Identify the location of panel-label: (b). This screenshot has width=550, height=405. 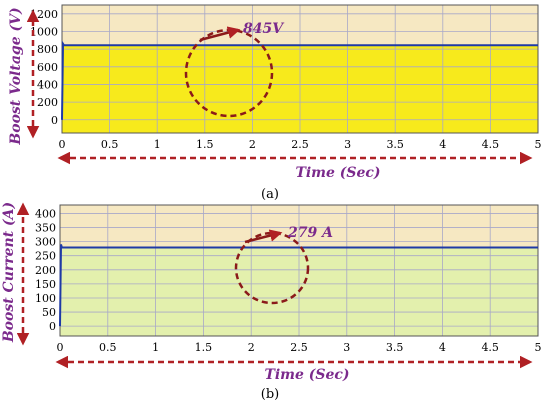
(270, 394).